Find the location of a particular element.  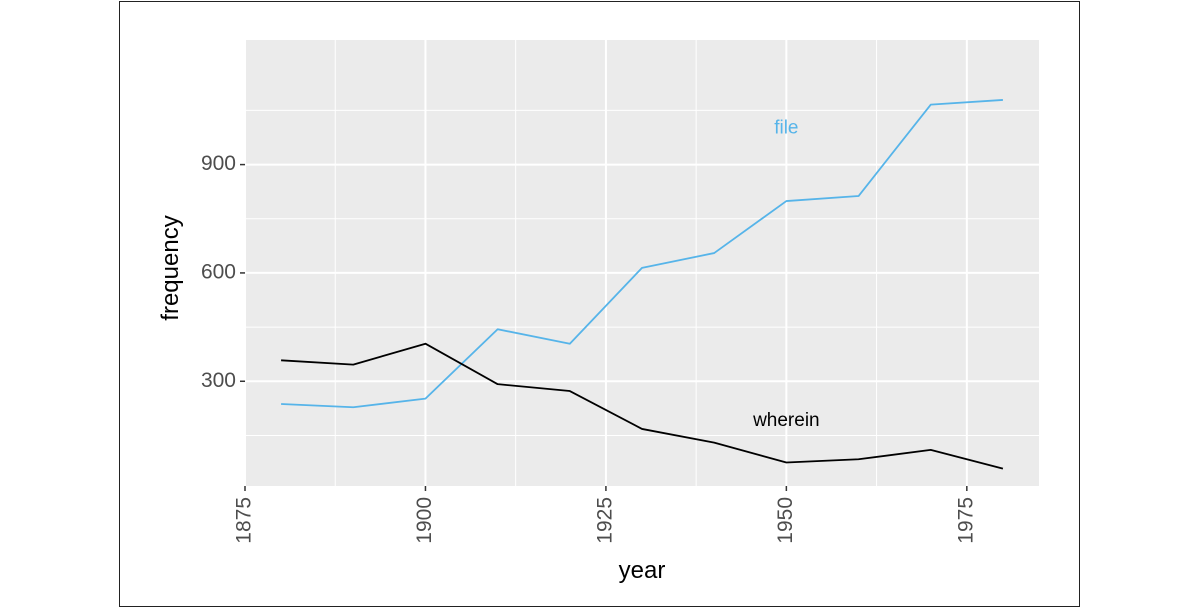

y-tick-label: 600 is located at coordinates (218, 271).